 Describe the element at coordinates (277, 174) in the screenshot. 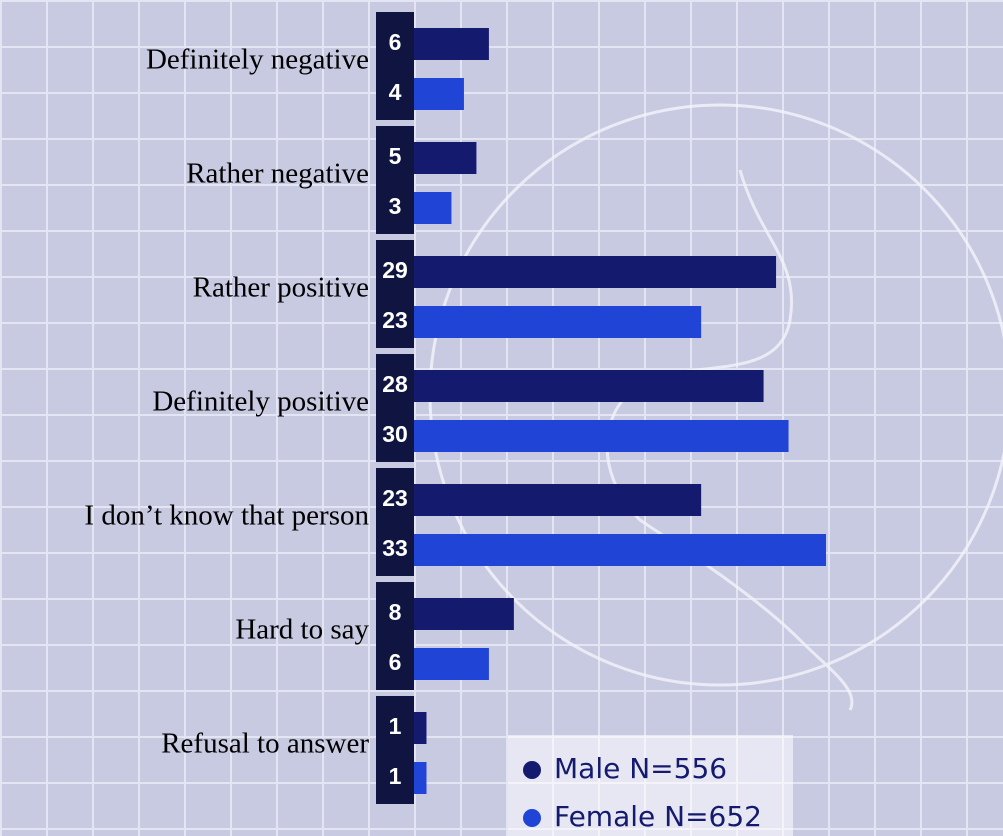

I see `category-label: Rather negative` at that location.